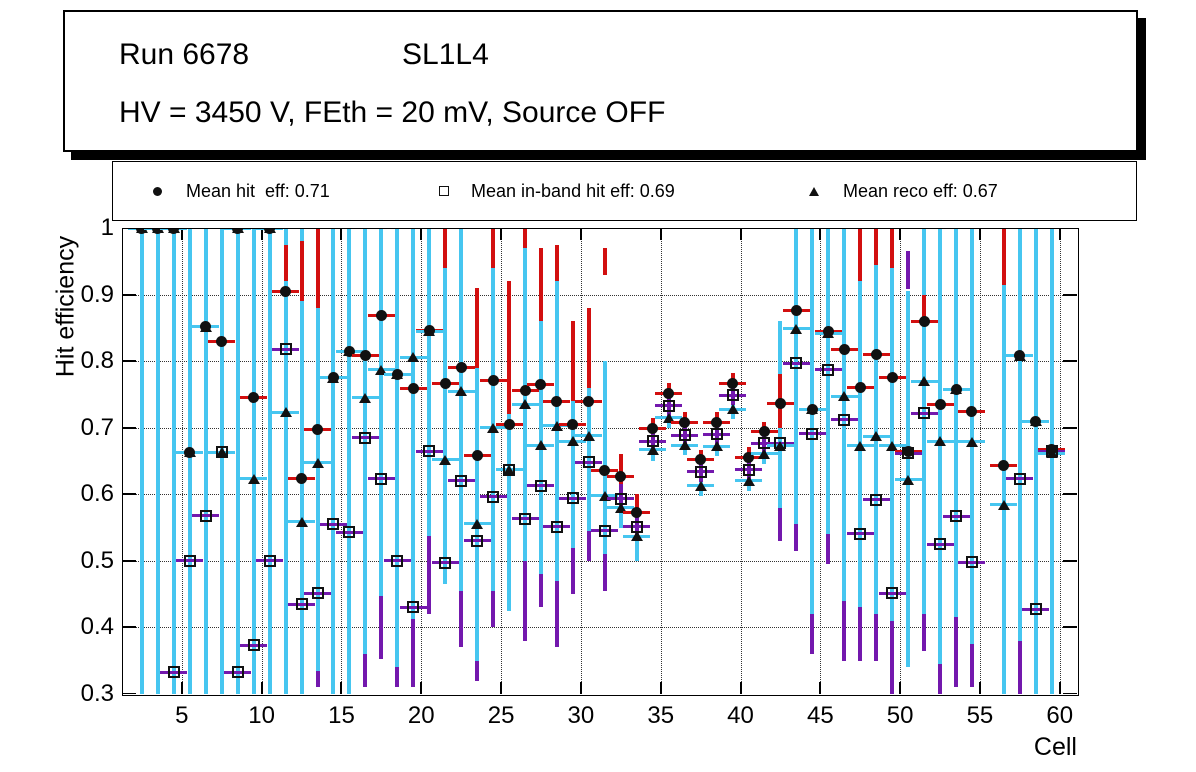  I want to click on x-tick-label: 30, so click(581, 715).